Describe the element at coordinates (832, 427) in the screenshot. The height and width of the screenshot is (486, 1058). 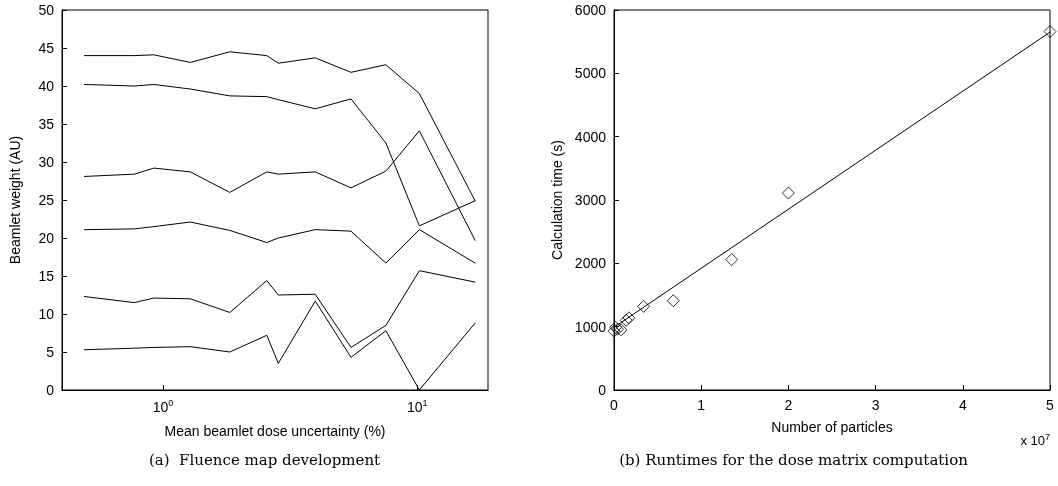
I see `x-axis-title: Number of particles` at that location.